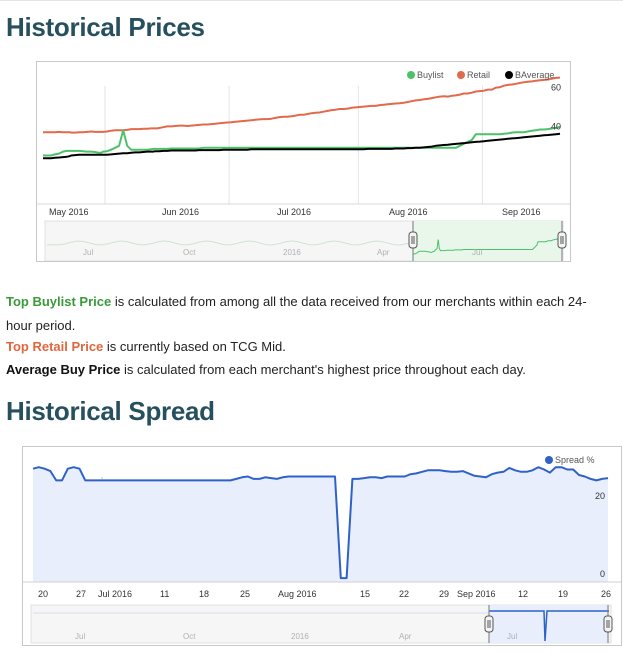 The image size is (623, 655). I want to click on y-tick-label: 20, so click(600, 496).